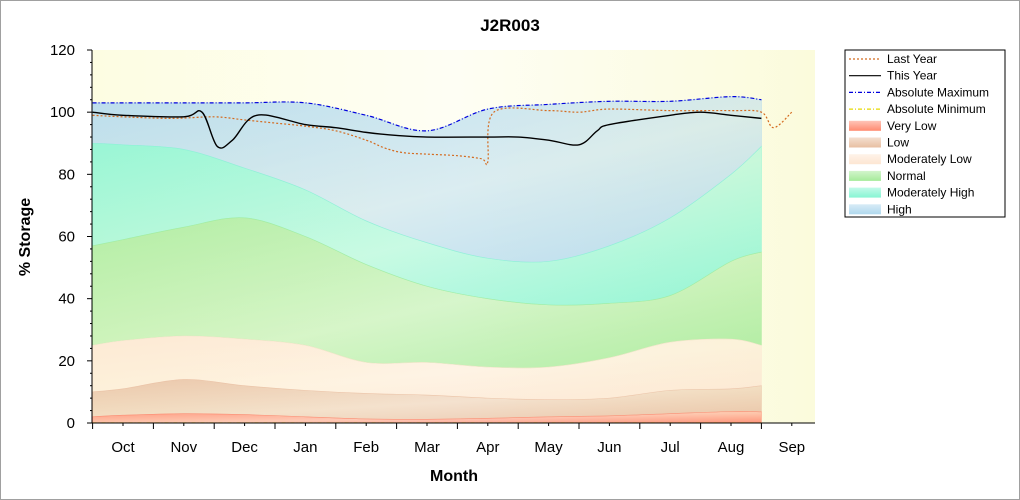  What do you see at coordinates (62, 112) in the screenshot?
I see `y-tick-label-100: 100` at bounding box center [62, 112].